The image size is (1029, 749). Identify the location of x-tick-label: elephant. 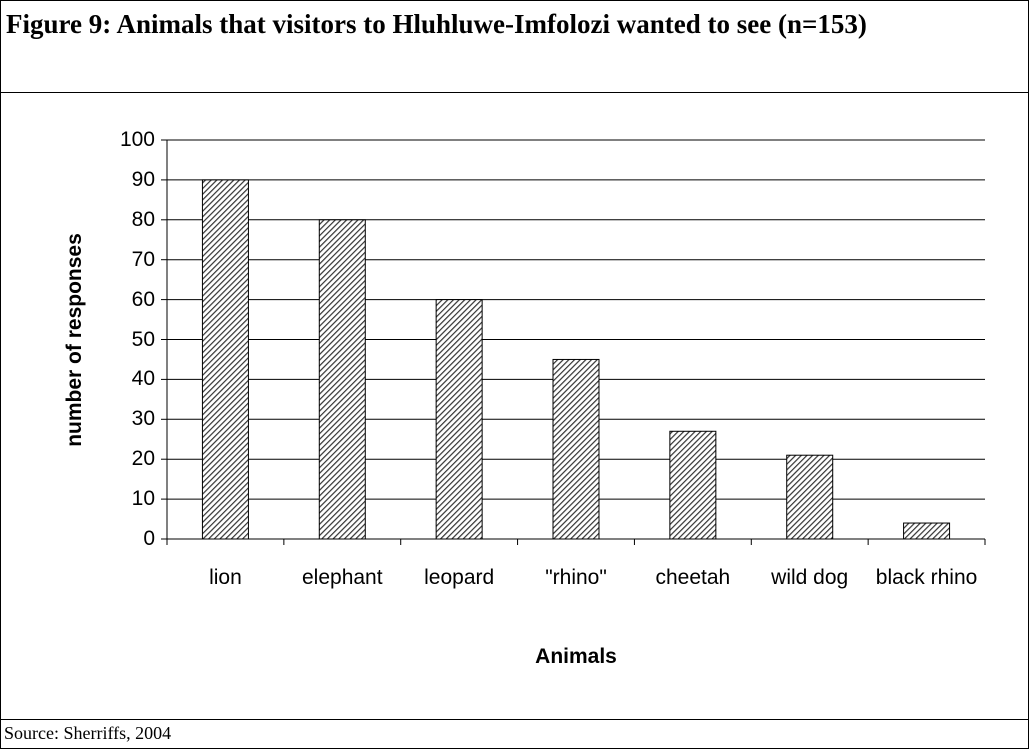
(342, 577).